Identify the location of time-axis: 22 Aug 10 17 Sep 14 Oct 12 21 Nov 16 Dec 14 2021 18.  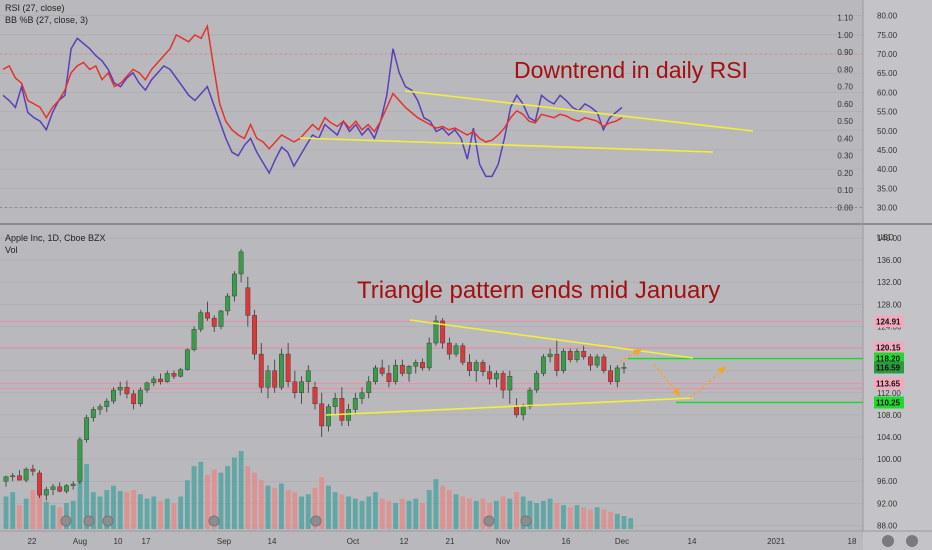
(442, 541).